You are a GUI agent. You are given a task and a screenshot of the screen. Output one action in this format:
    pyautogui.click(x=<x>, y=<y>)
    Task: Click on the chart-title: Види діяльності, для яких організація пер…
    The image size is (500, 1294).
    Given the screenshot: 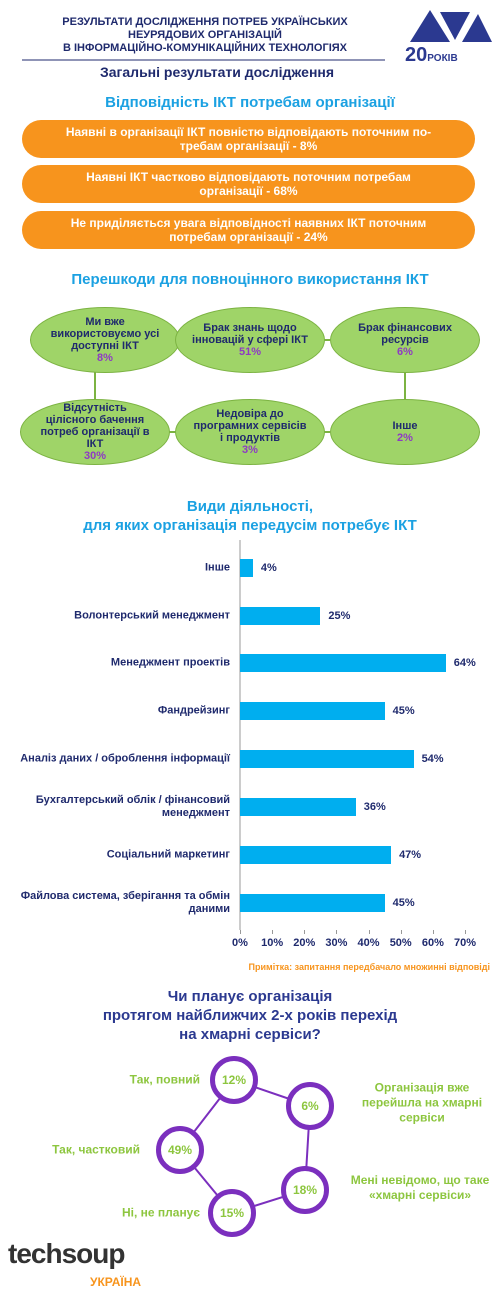 What is the action you would take?
    pyautogui.click(x=250, y=516)
    